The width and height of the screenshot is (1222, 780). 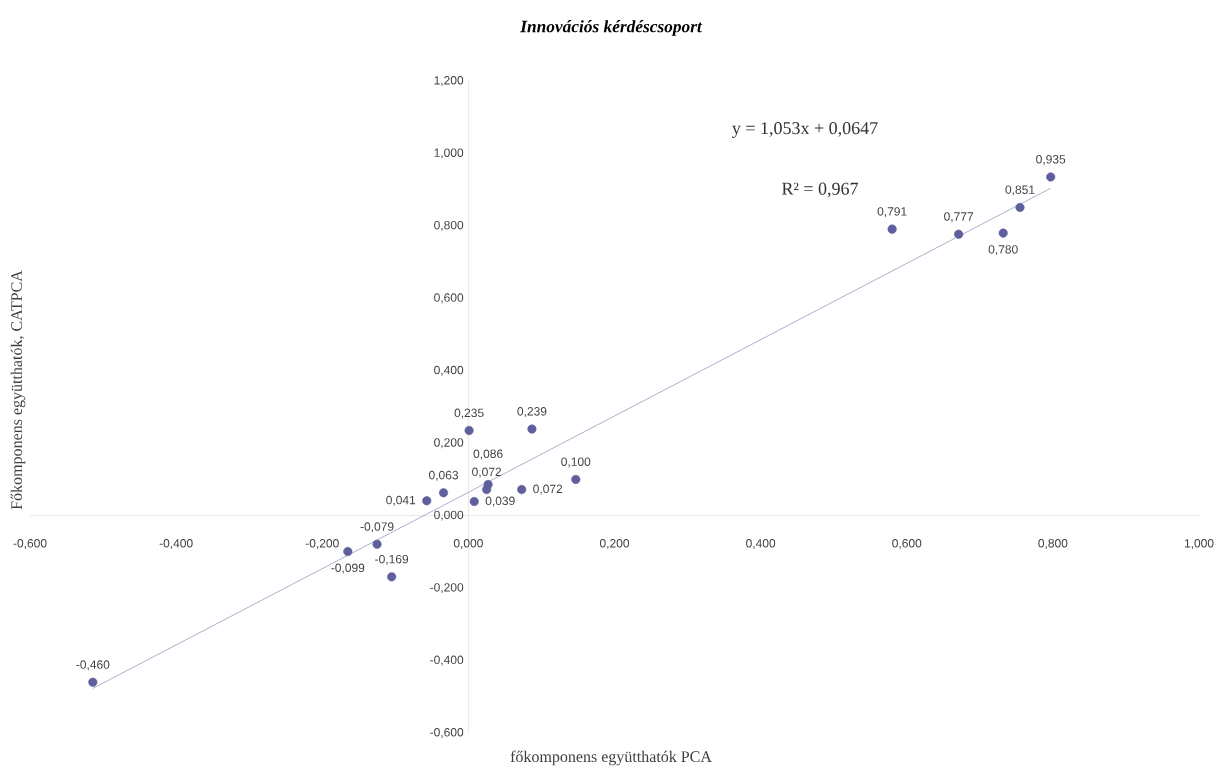 What do you see at coordinates (449, 515) in the screenshot?
I see `y-tick-label: 0,000` at bounding box center [449, 515].